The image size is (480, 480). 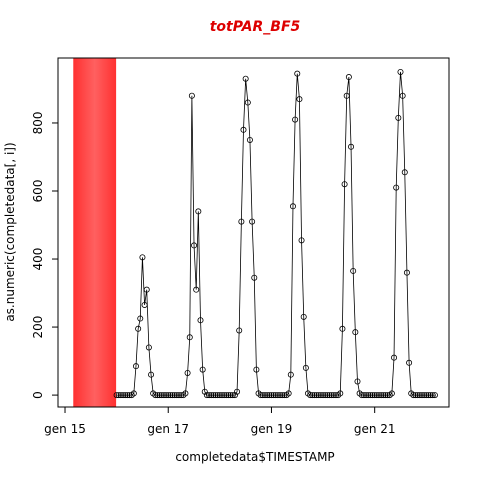 I want to click on x-tick-label: gen 19, so click(x=272, y=429).